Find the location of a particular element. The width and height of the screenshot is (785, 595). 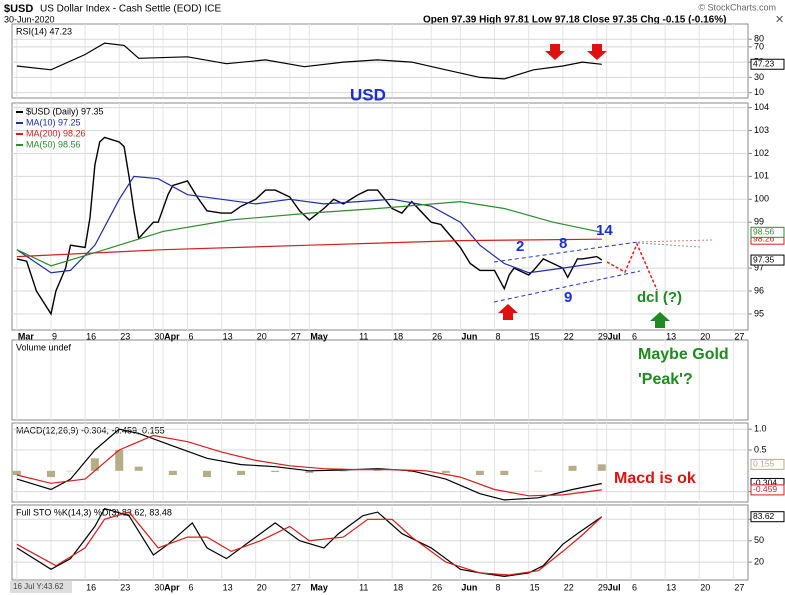

x-tick-label: 22 is located at coordinates (569, 587).